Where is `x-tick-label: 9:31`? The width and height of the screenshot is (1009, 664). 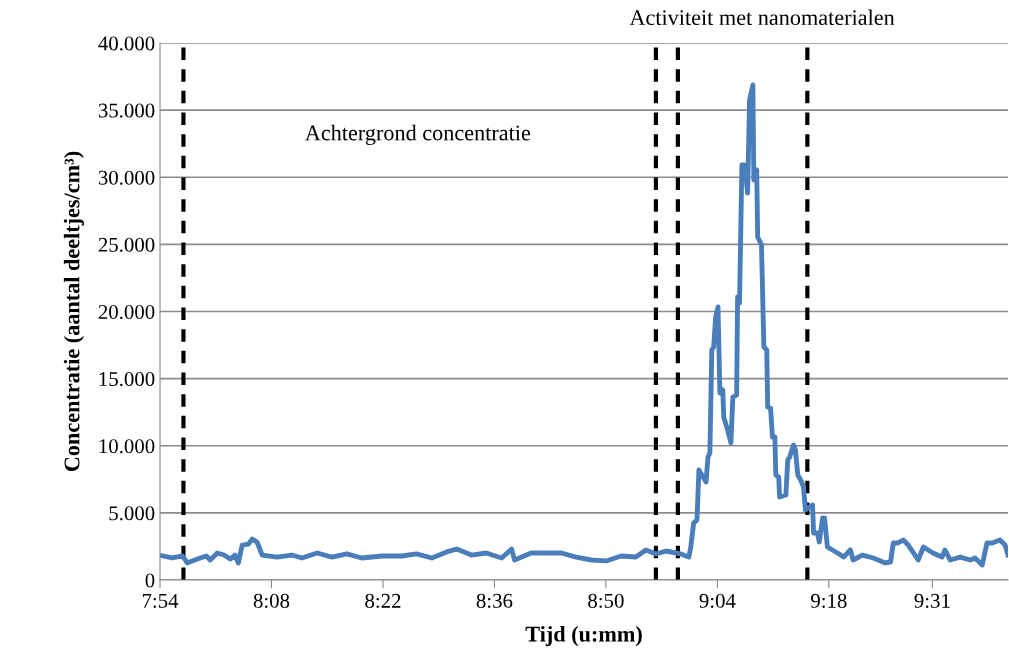
x-tick-label: 9:31 is located at coordinates (932, 600).